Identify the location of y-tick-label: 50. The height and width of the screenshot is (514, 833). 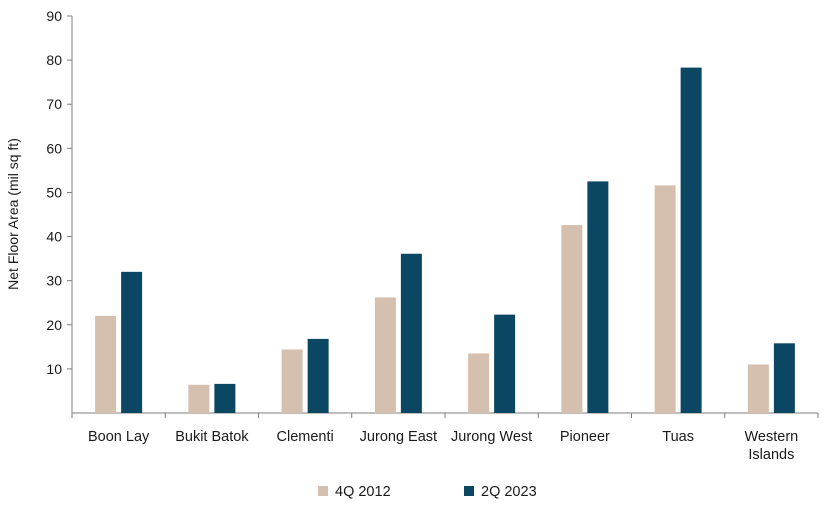
(54, 192).